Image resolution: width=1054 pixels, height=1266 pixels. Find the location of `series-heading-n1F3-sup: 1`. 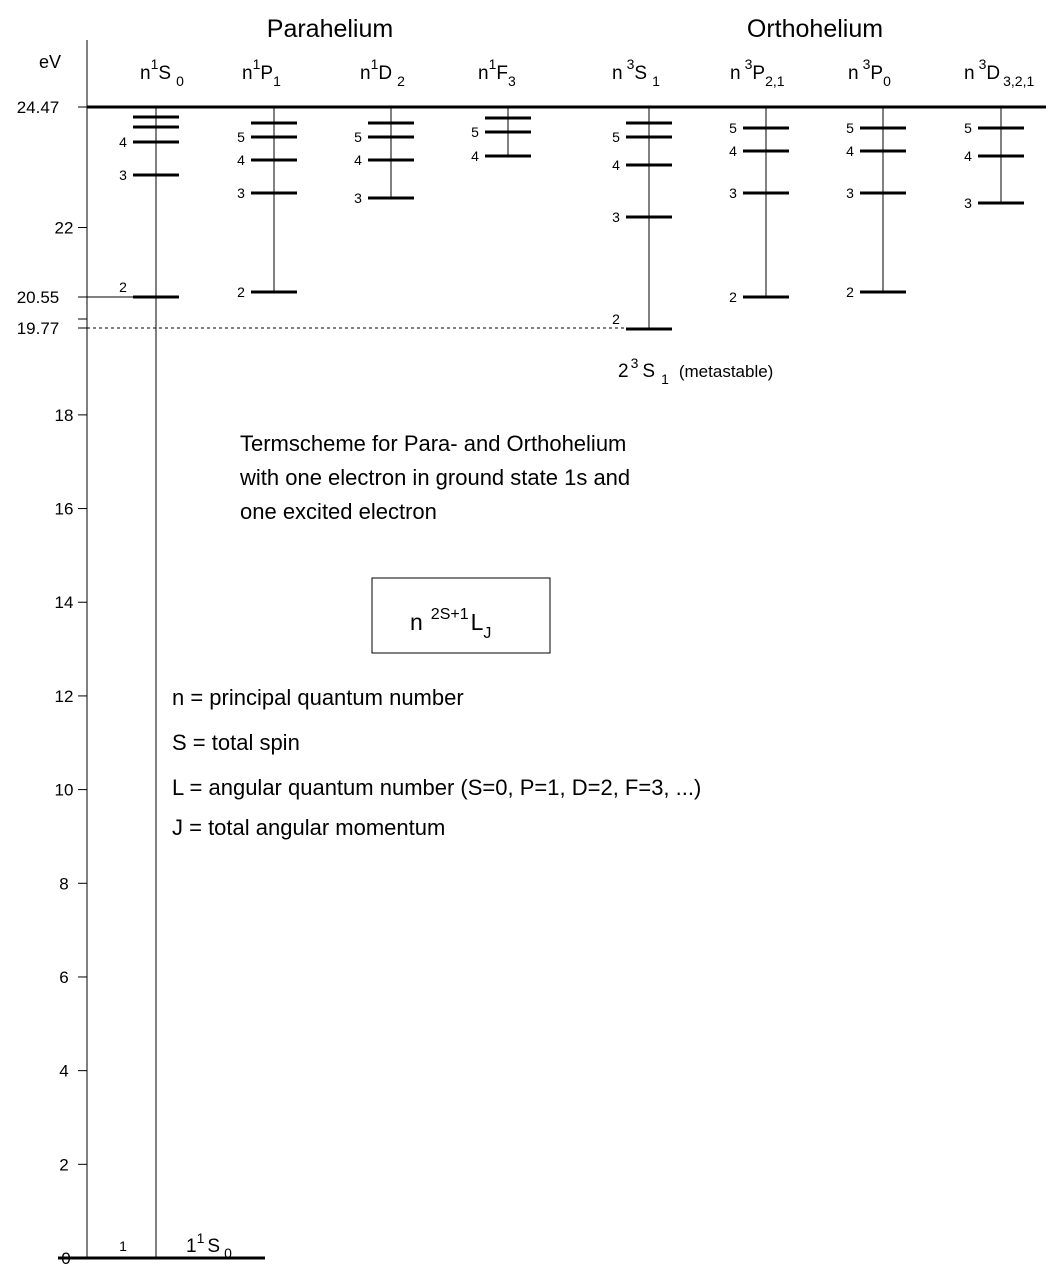

series-heading-n1F3-sup: 1 is located at coordinates (493, 64).